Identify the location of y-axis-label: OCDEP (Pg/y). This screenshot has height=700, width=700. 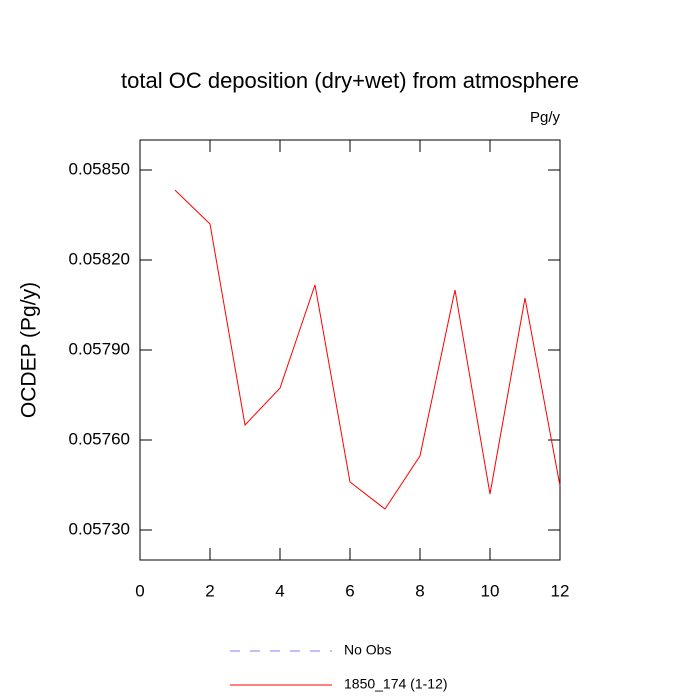
(29, 350).